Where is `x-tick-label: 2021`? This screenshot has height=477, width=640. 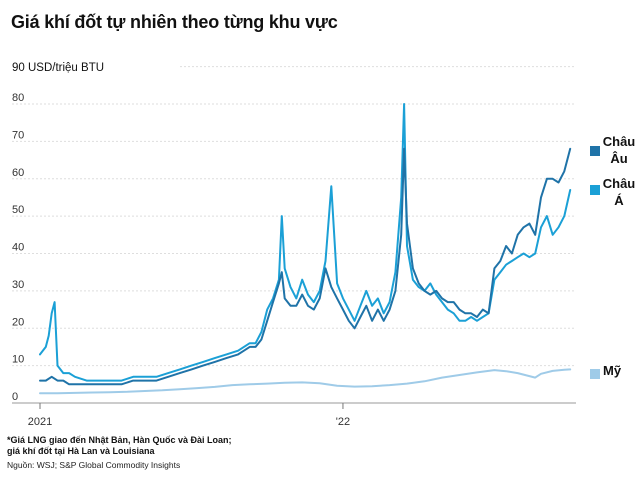
x-tick-label: 2021 is located at coordinates (40, 422).